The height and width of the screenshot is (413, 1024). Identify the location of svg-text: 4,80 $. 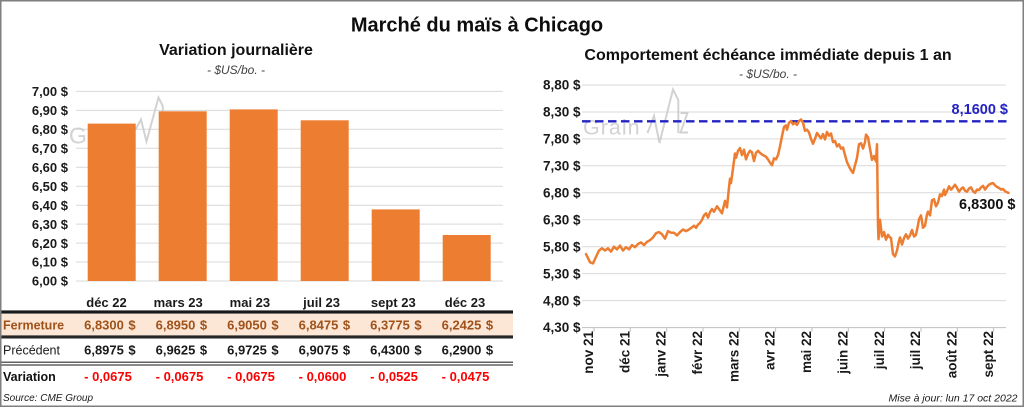
(562, 300).